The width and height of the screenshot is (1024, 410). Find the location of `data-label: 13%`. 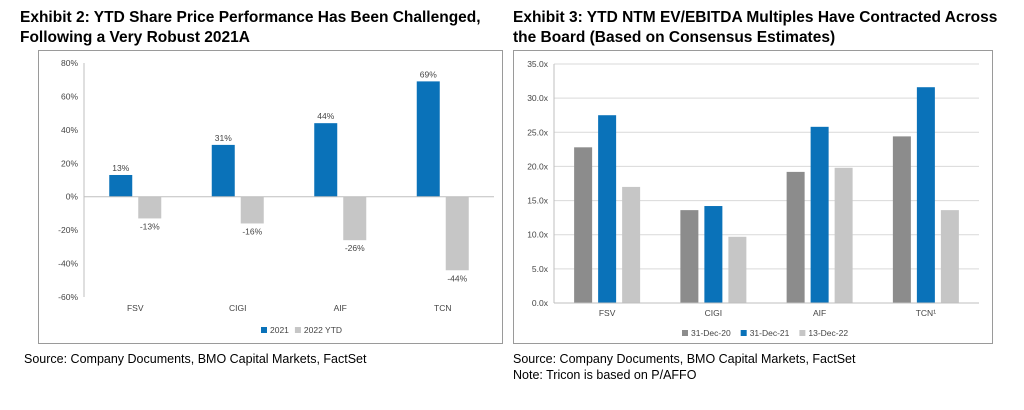

data-label: 13% is located at coordinates (120, 168).